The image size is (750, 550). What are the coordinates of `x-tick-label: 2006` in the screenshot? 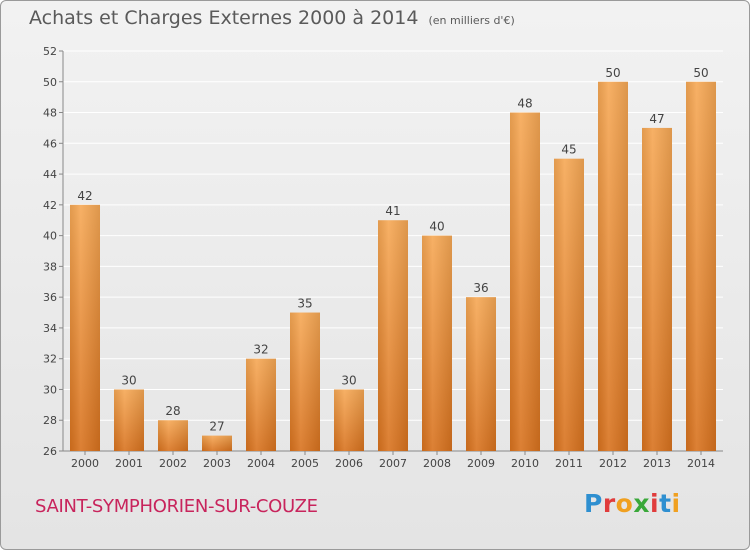 It's located at (349, 463).